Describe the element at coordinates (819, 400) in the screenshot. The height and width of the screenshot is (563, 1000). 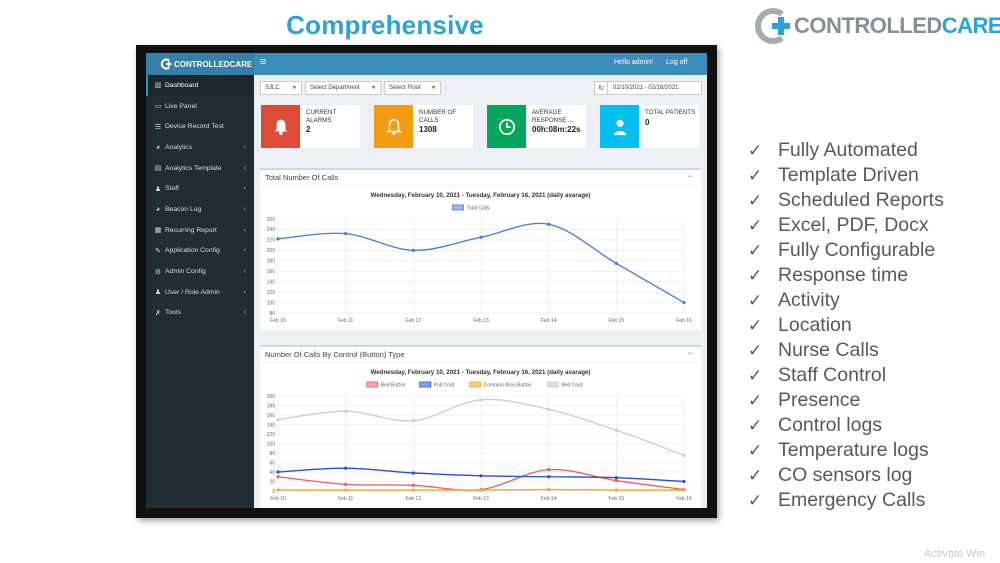
I see `feature-label: Presence` at that location.